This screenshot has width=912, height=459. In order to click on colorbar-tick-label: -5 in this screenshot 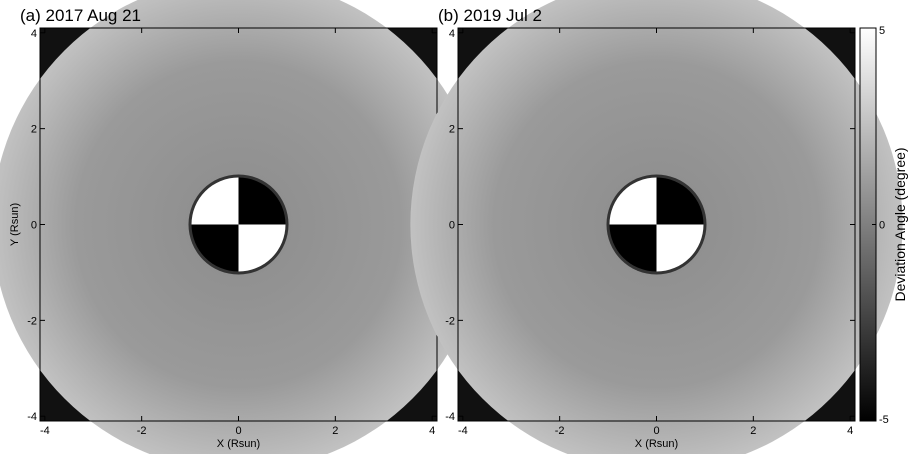, I will do `click(884, 420)`.